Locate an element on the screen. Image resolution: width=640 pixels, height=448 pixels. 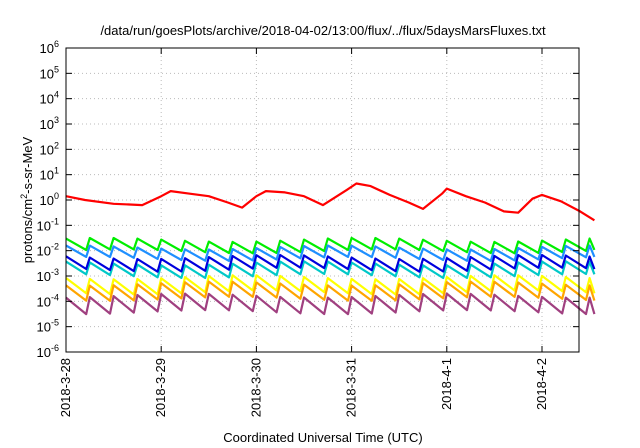
y-tick-label: 10¹ is located at coordinates (49, 174).